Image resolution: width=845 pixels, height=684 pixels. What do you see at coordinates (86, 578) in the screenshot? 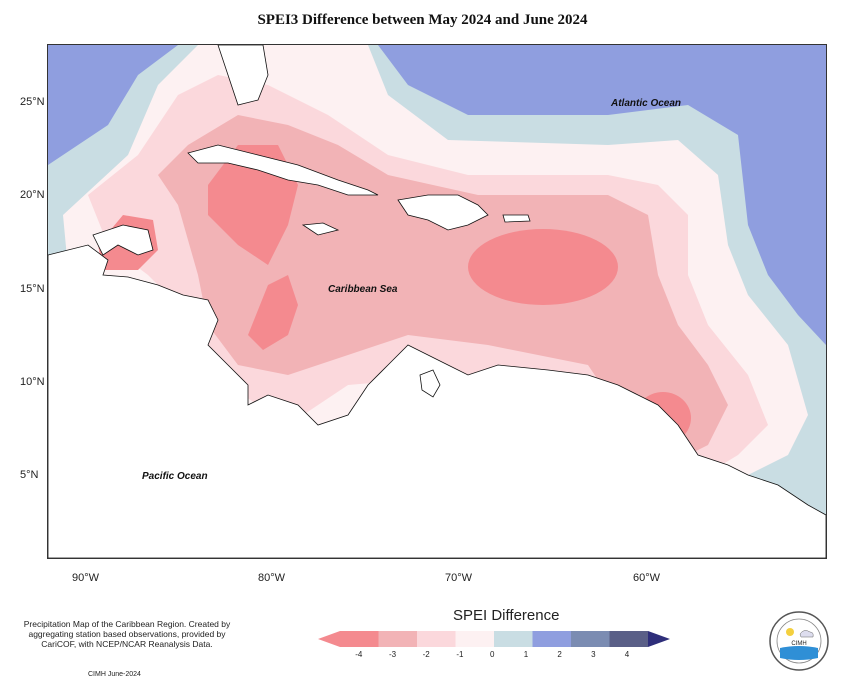
I see `longitude-label-90w: 90°W` at bounding box center [86, 578].